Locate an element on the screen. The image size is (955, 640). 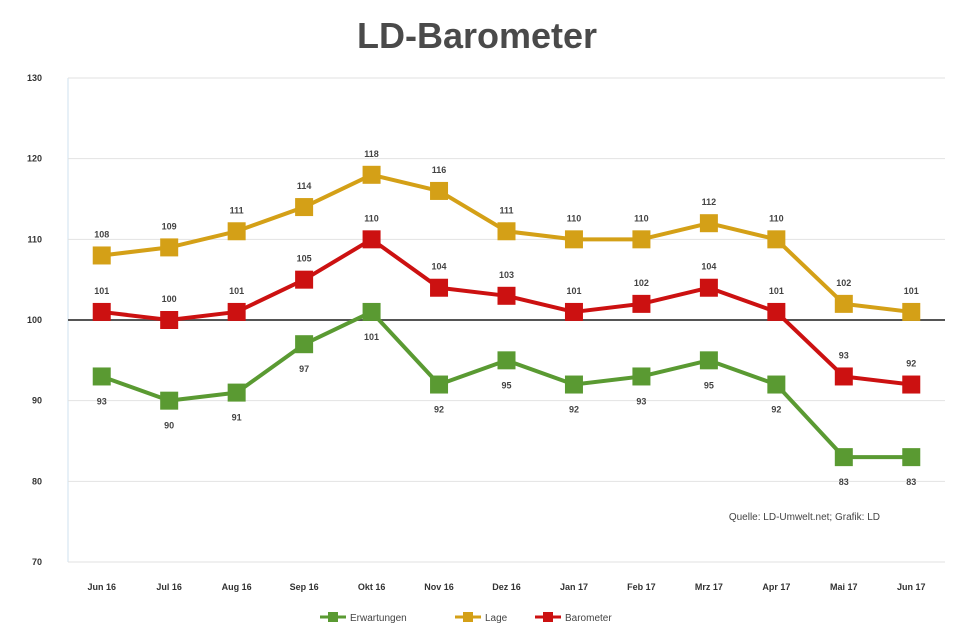
data-label: 116 is located at coordinates (439, 170).